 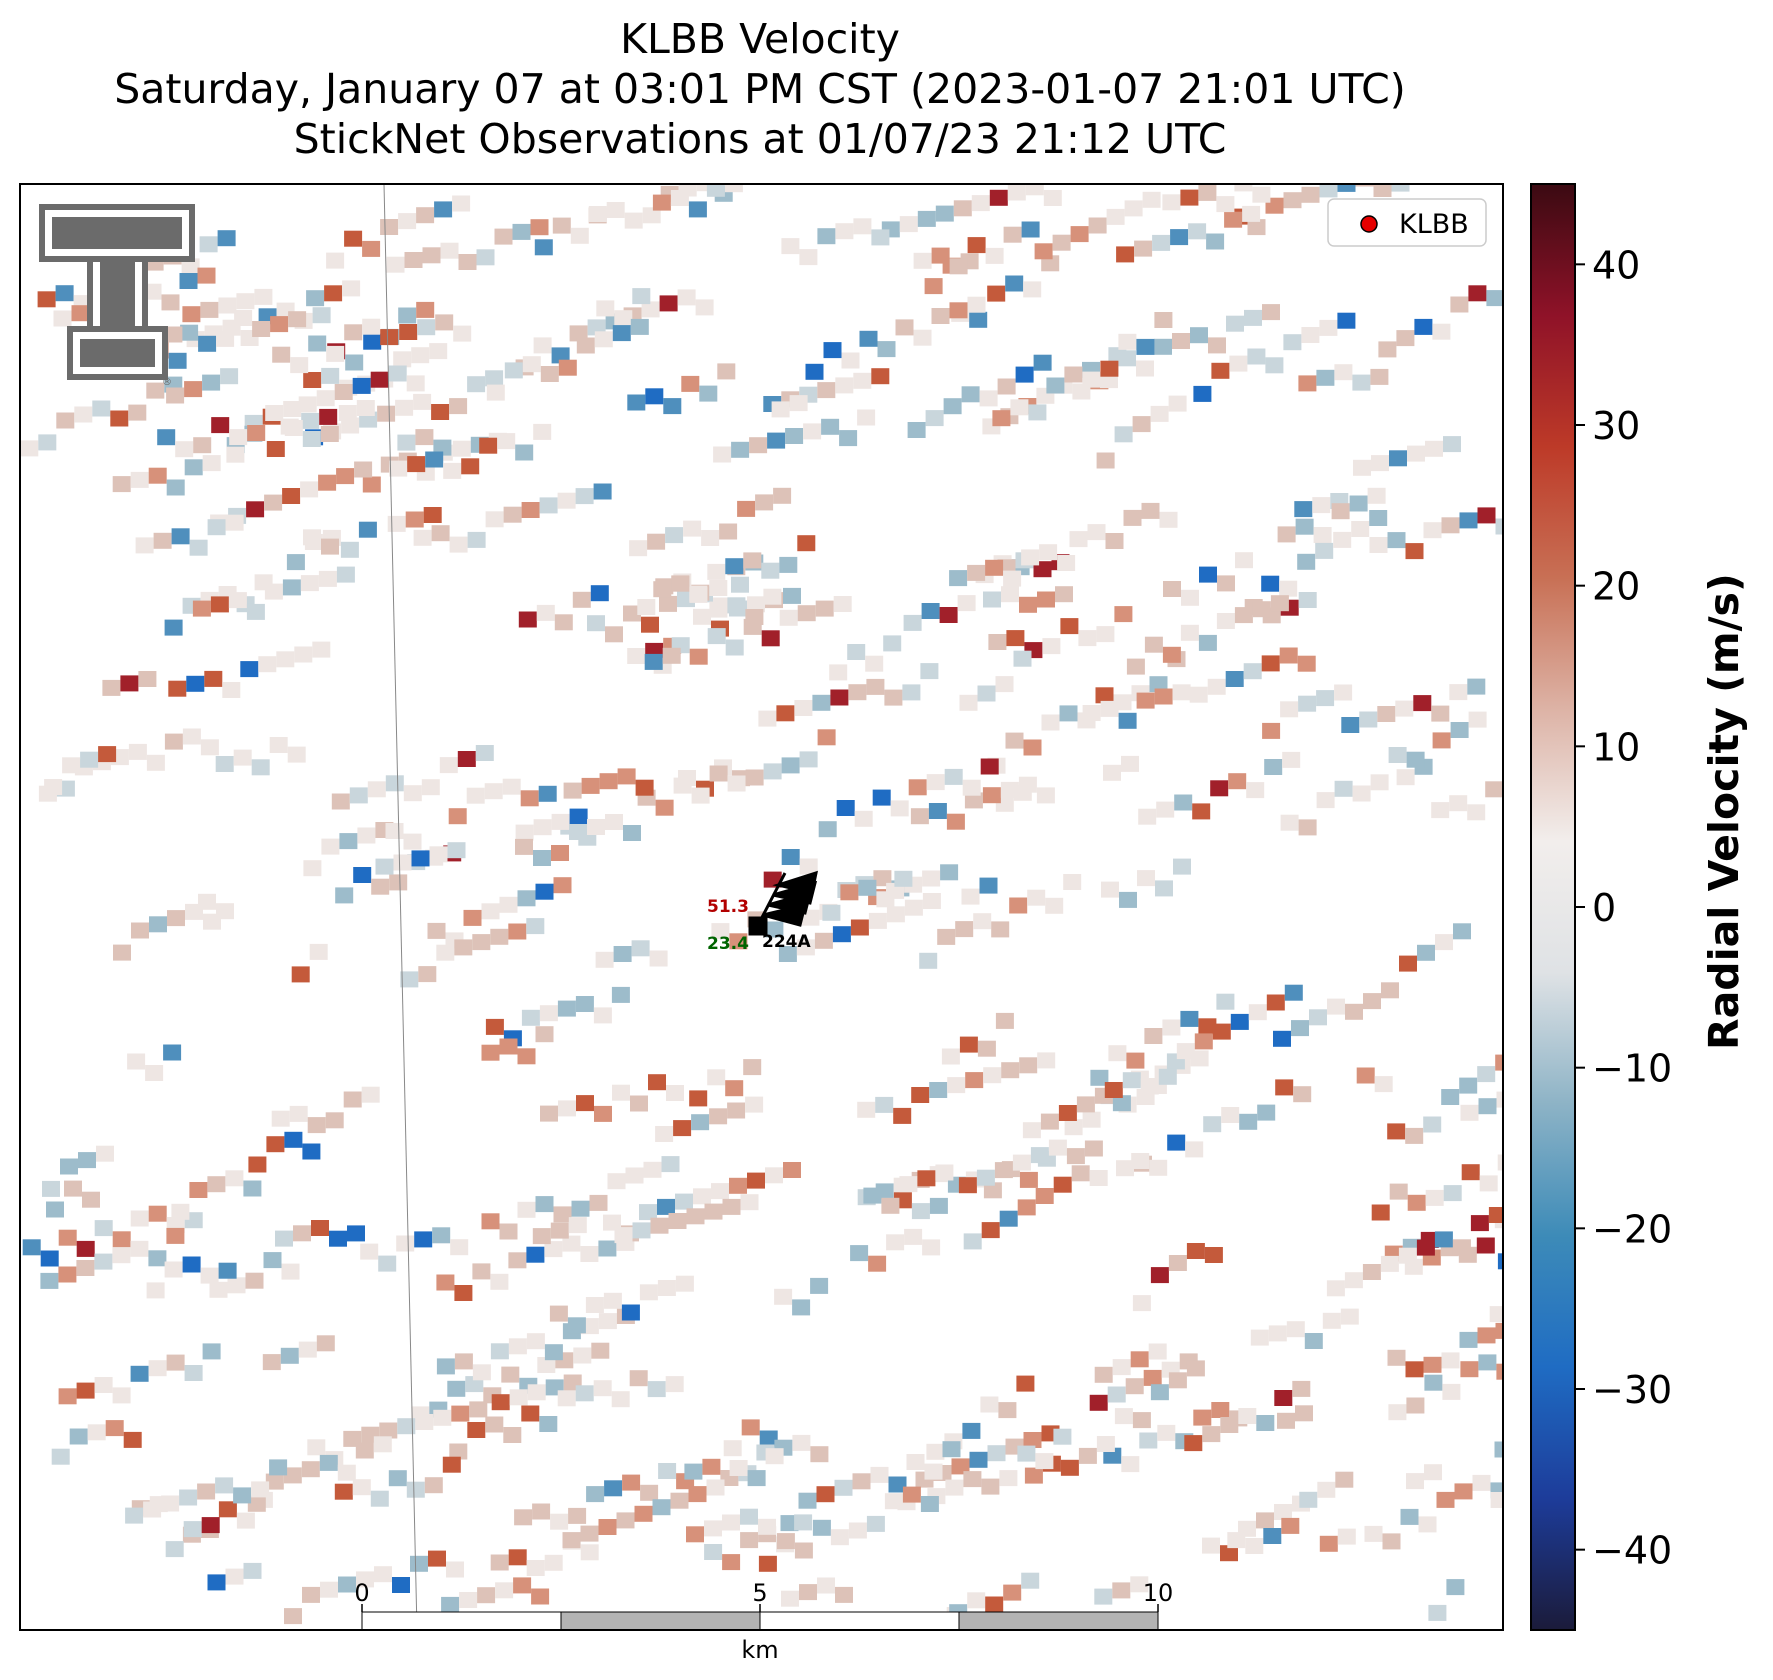 I want to click on stickNet-station-224A: 51.3 23.4 224A, so click(x=762, y=912).